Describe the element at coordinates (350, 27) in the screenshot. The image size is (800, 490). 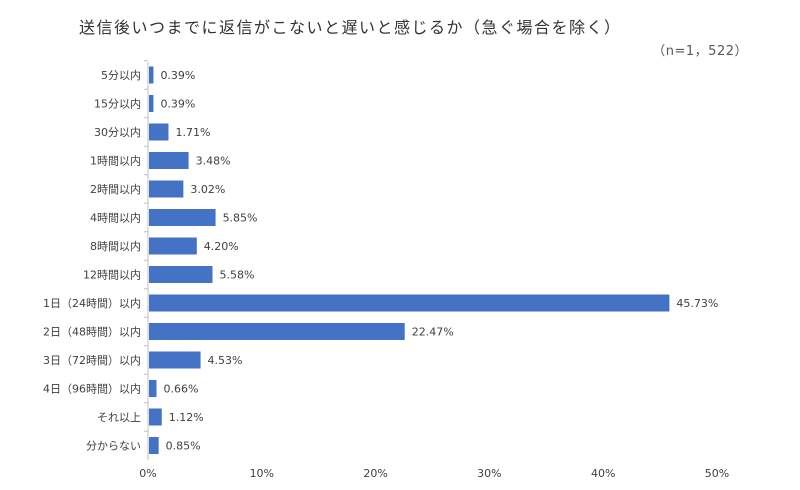
I see `chart-title: 送信後いつまでに返信がこないと遅いと感じるか（急ぐ場合を除く）` at that location.